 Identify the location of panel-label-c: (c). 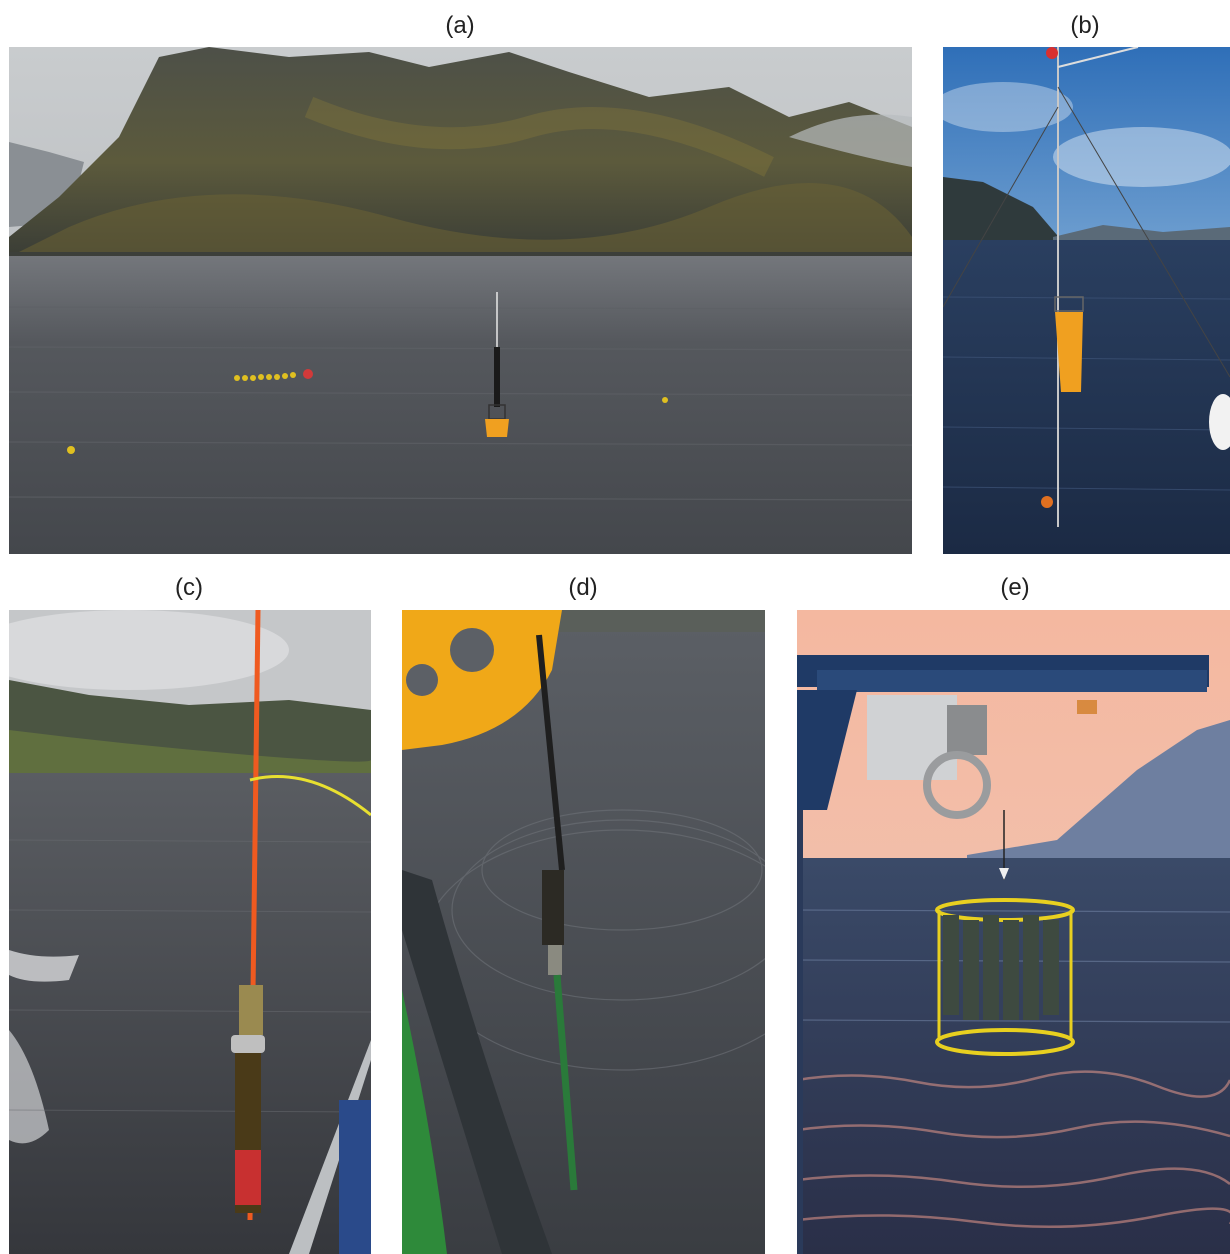
(189, 587).